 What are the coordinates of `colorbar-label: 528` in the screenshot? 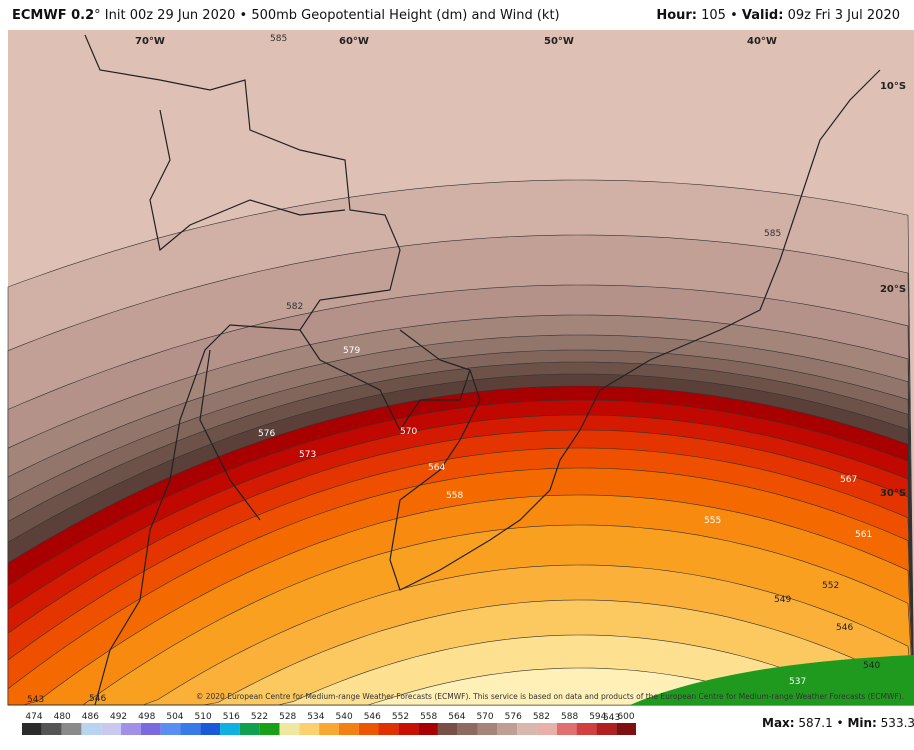 It's located at (287, 717).